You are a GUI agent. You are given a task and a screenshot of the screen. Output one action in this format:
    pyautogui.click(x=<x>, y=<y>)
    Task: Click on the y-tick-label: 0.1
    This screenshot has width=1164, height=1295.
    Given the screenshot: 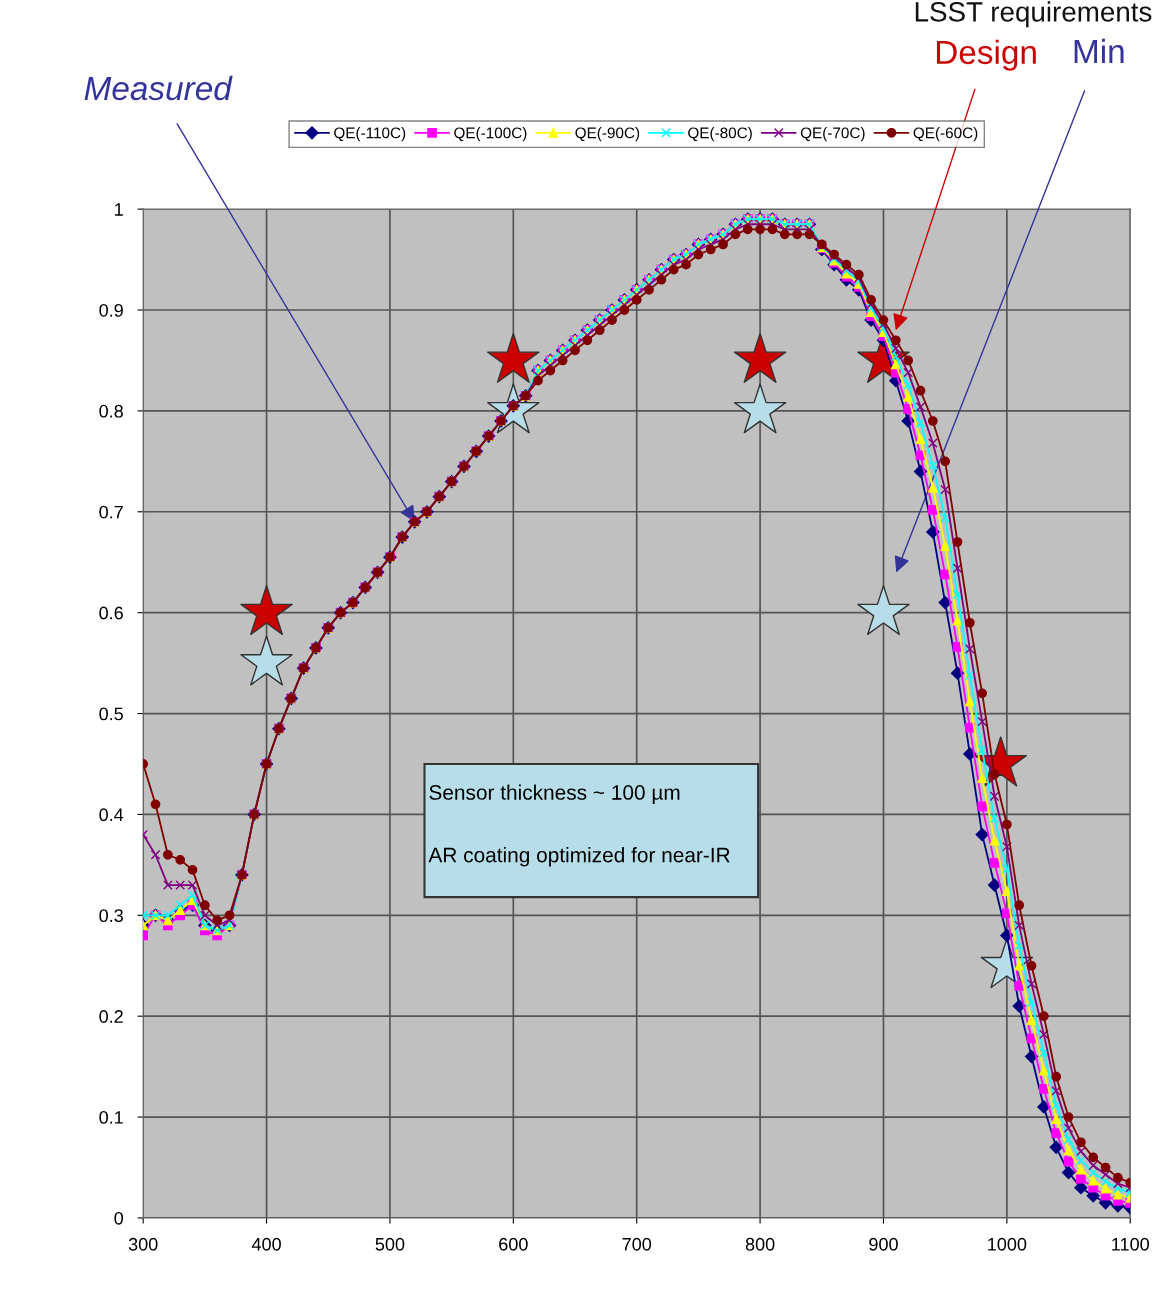 What is the action you would take?
    pyautogui.click(x=111, y=1117)
    